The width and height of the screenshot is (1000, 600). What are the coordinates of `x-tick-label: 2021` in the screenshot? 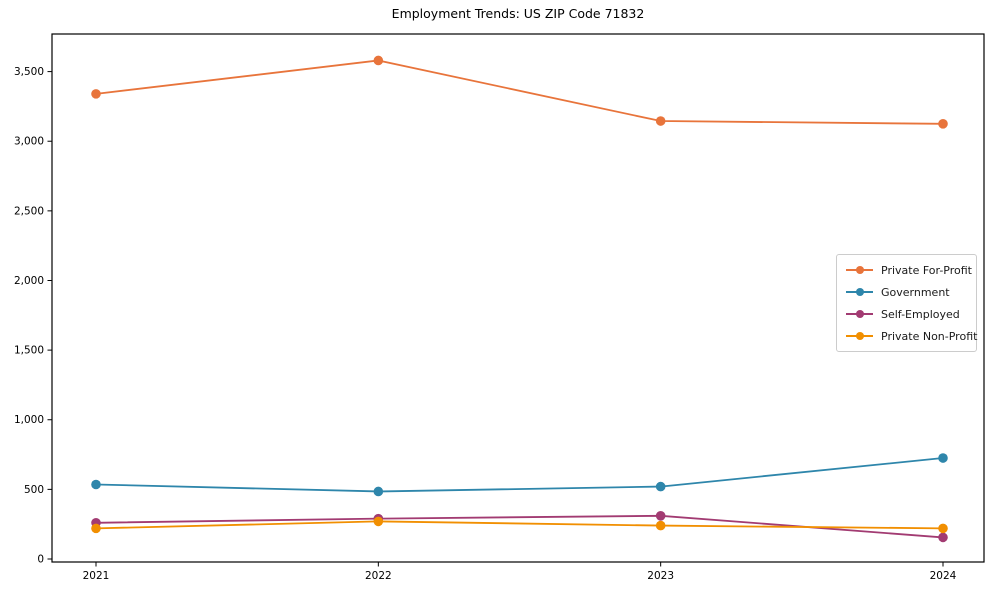 It's located at (96, 576).